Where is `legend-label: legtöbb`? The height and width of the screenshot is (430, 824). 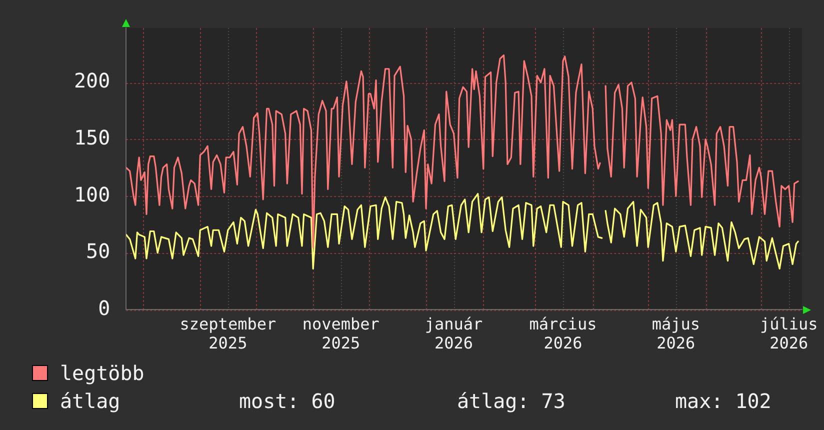 legend-label: legtöbb is located at coordinates (103, 373).